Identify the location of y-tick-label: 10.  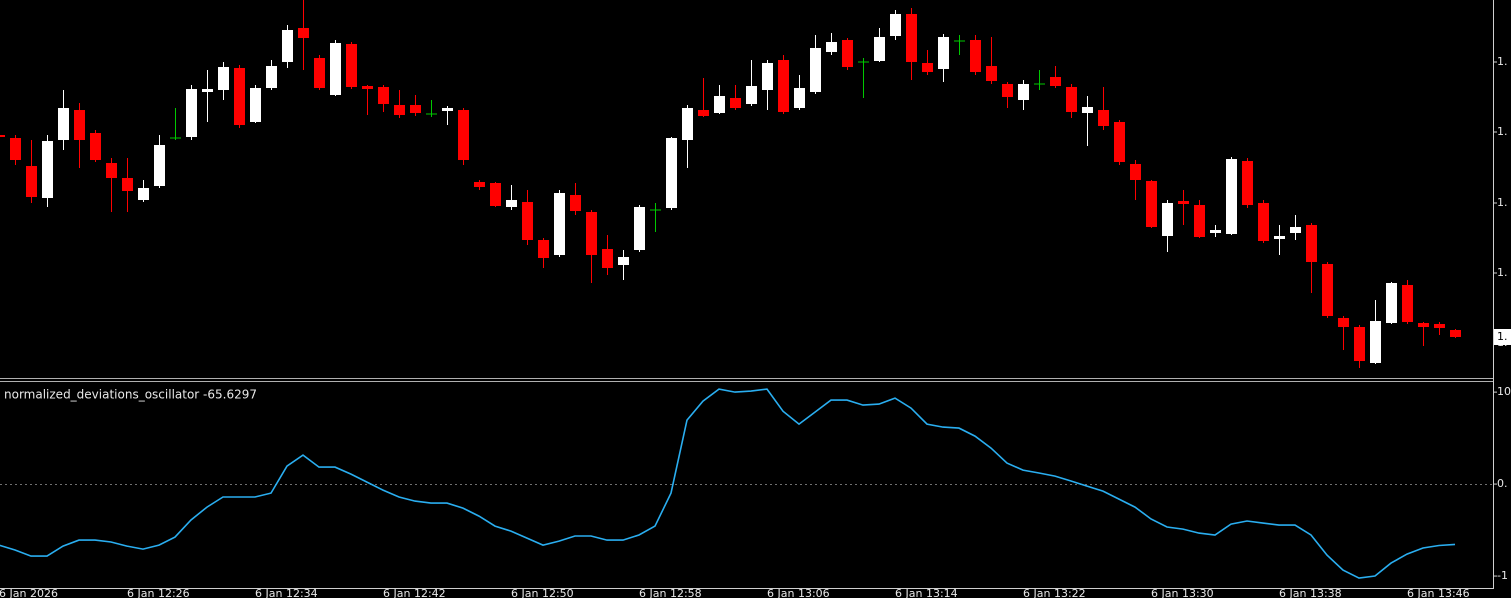
(1504, 391).